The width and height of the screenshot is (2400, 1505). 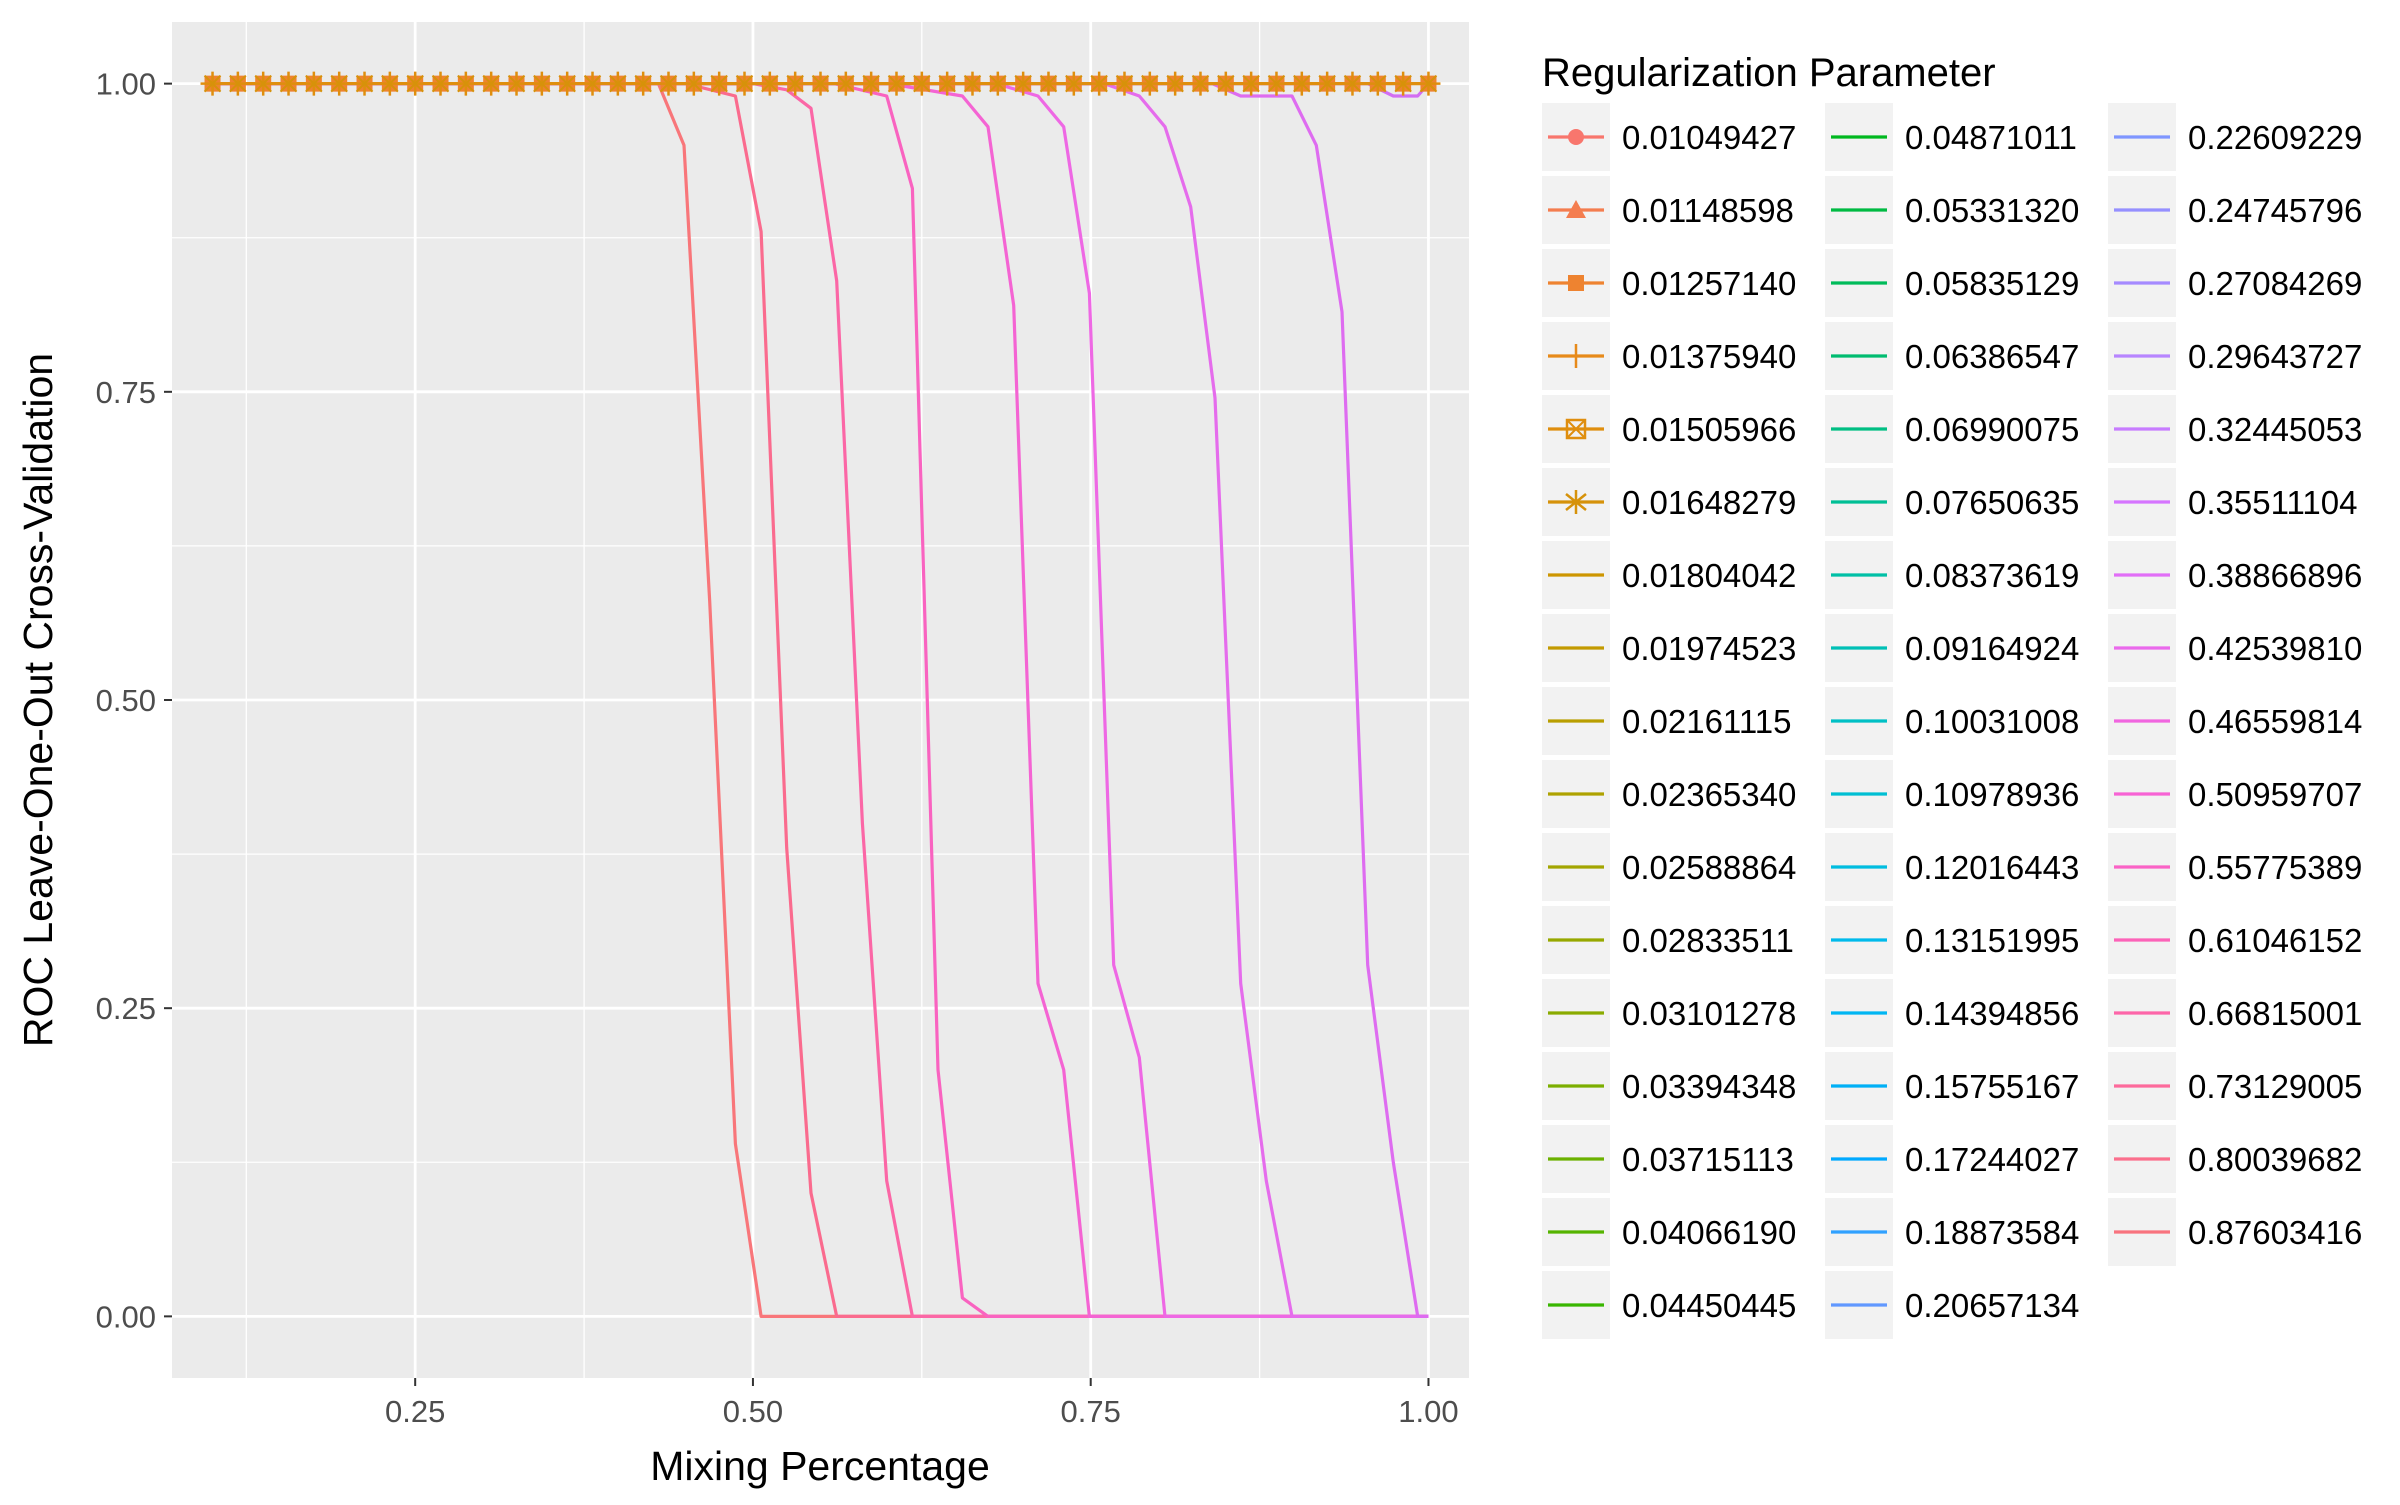 I want to click on legend-item: 0.01974523, so click(x=1669, y=648).